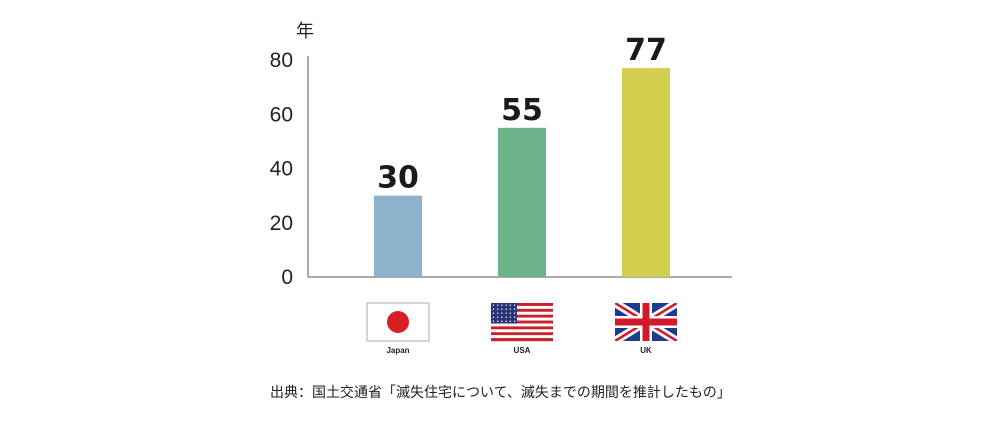  What do you see at coordinates (305, 31) in the screenshot?
I see `y-axis-unit-label: 年` at bounding box center [305, 31].